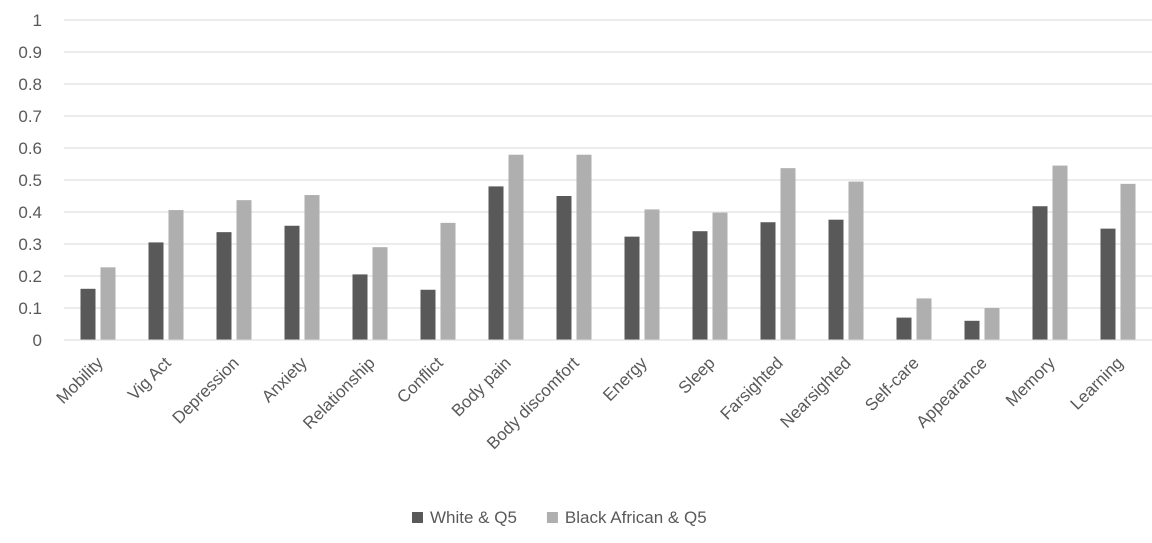 The image size is (1152, 543). What do you see at coordinates (481, 386) in the screenshot?
I see `x-tick-label: Body pain` at bounding box center [481, 386].